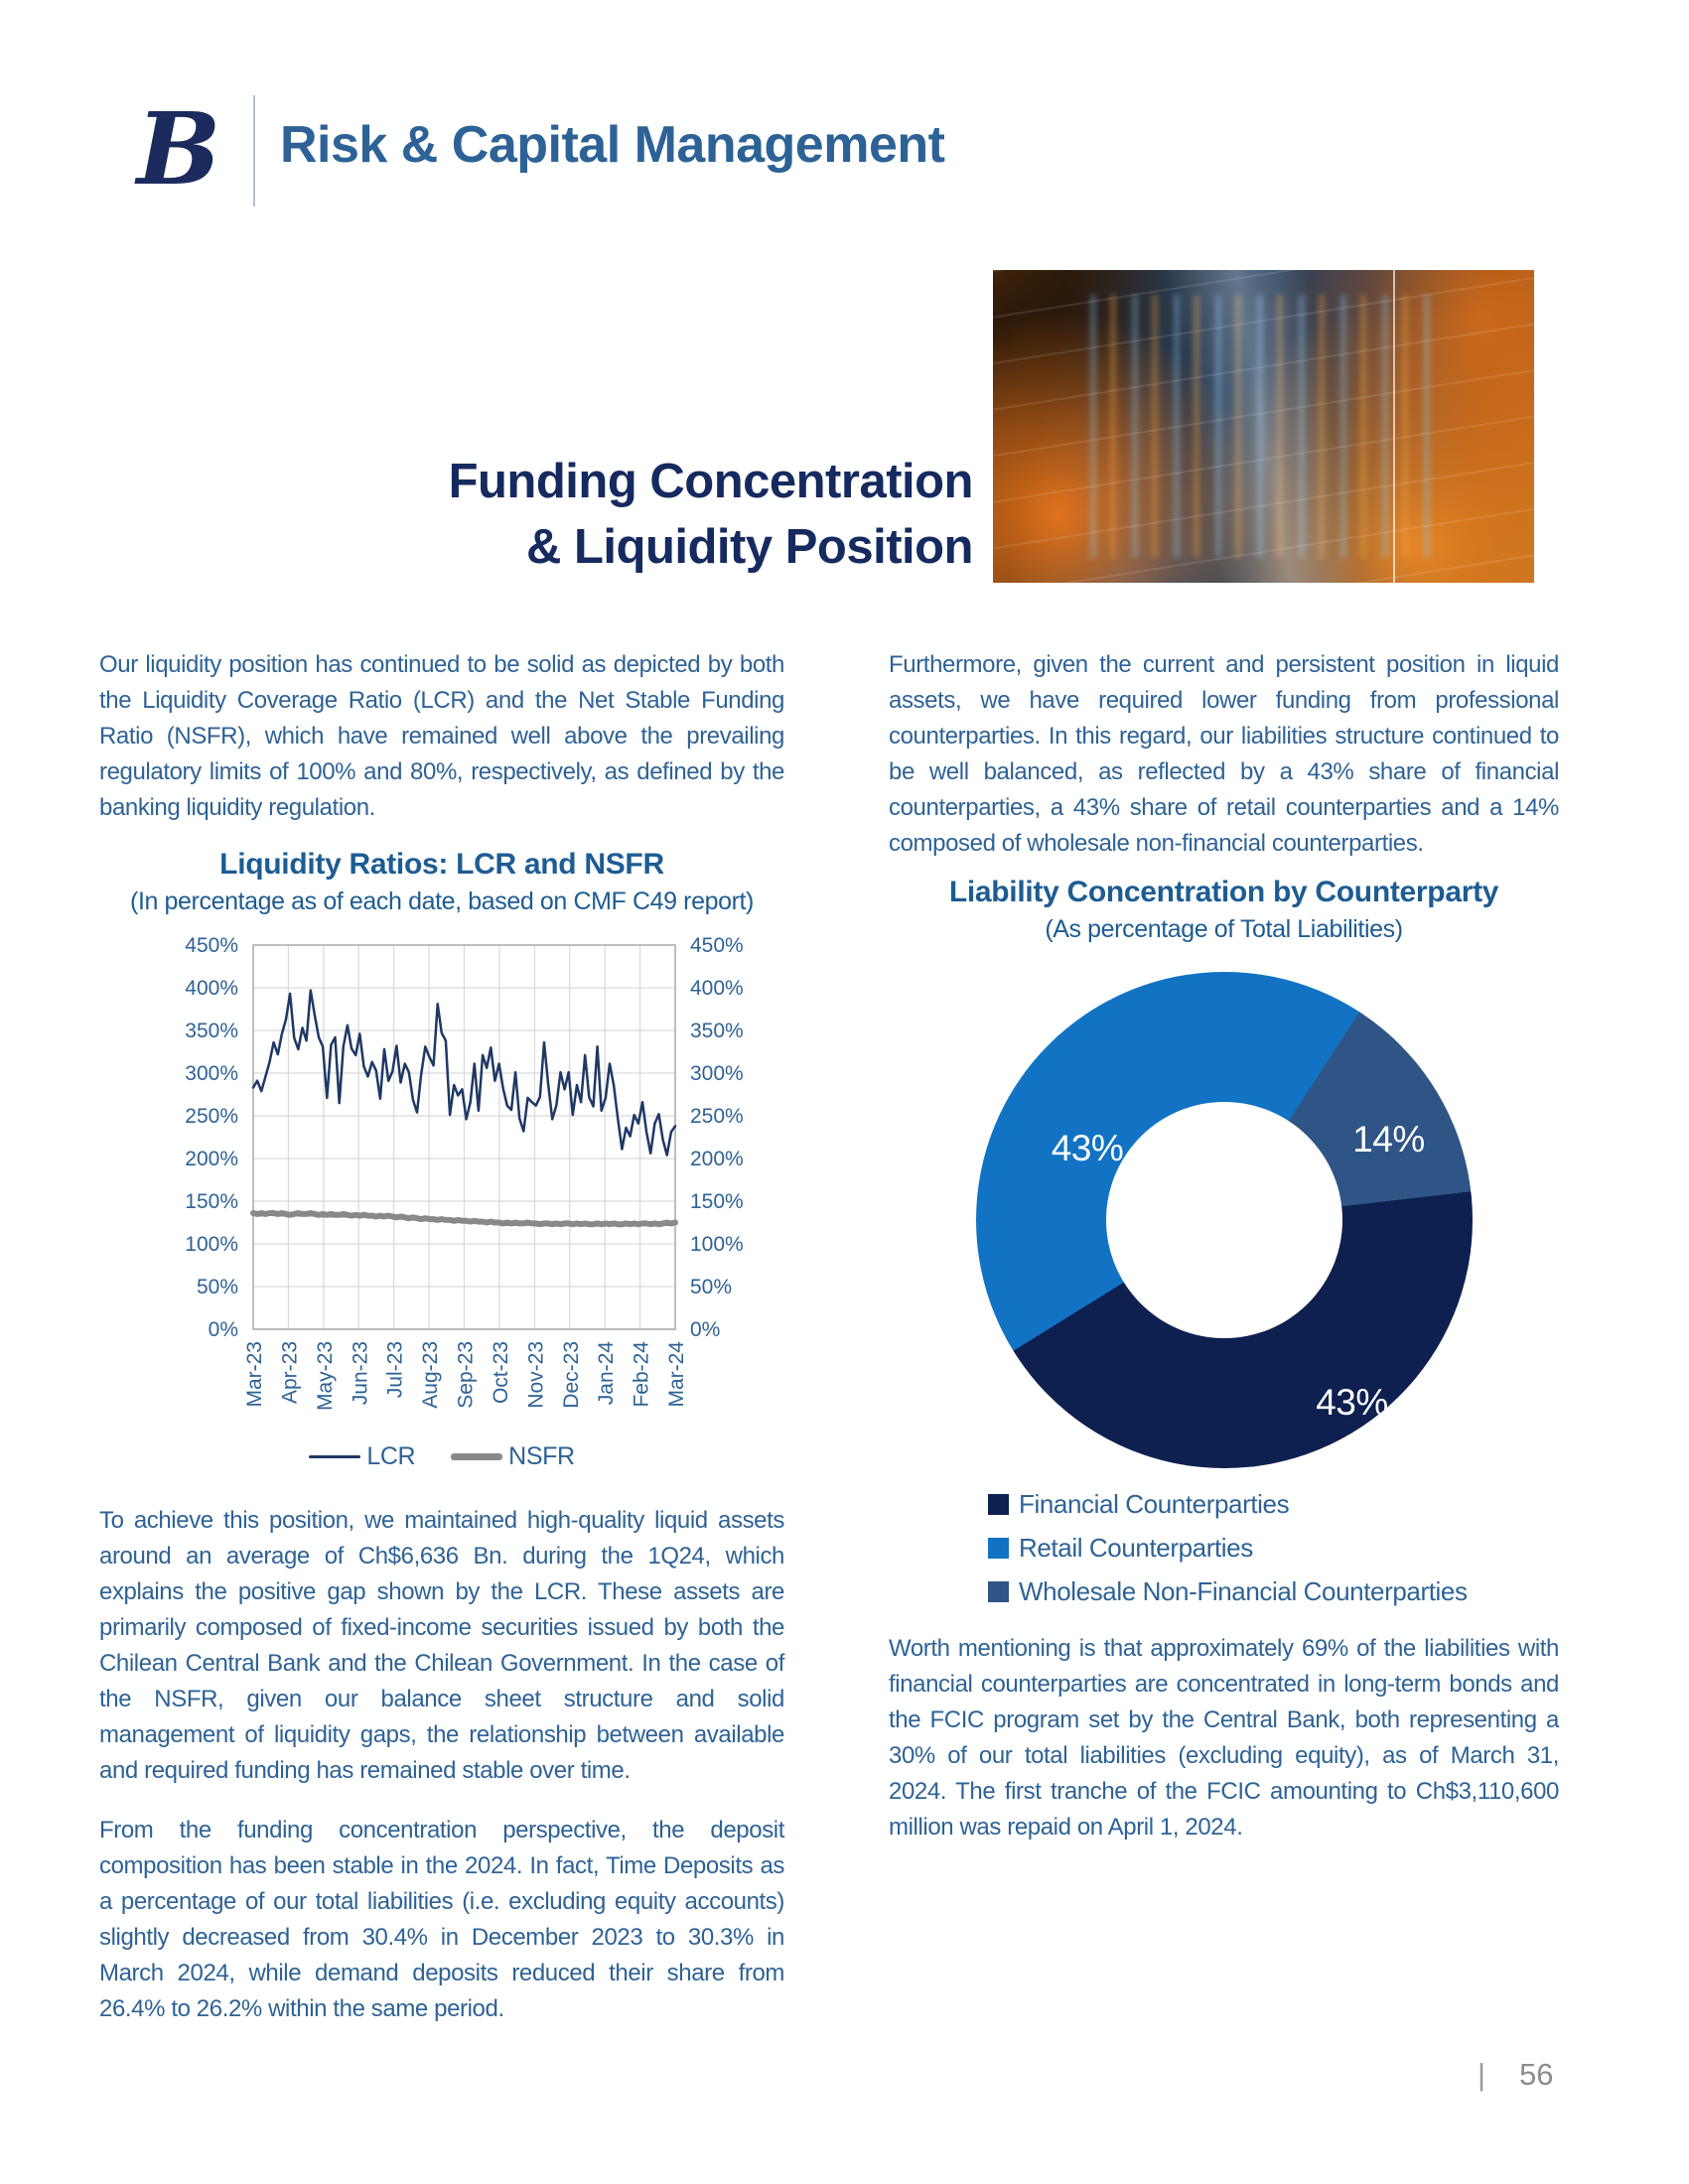 This screenshot has height=2184, width=1689. I want to click on market-chart-photo, so click(1263, 426).